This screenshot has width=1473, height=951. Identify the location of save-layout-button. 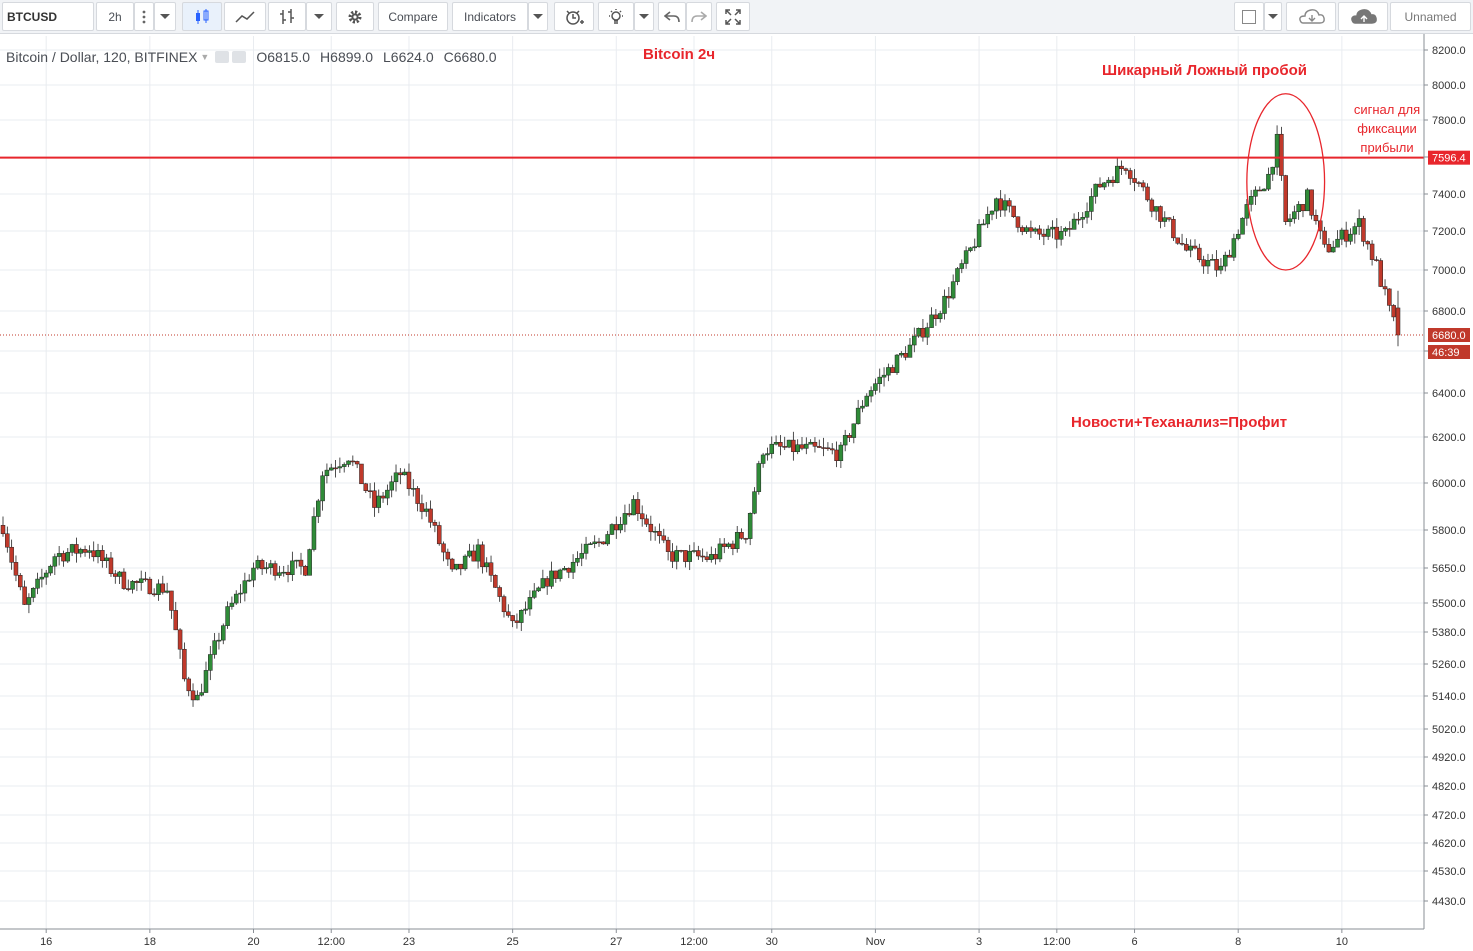
(1363, 16).